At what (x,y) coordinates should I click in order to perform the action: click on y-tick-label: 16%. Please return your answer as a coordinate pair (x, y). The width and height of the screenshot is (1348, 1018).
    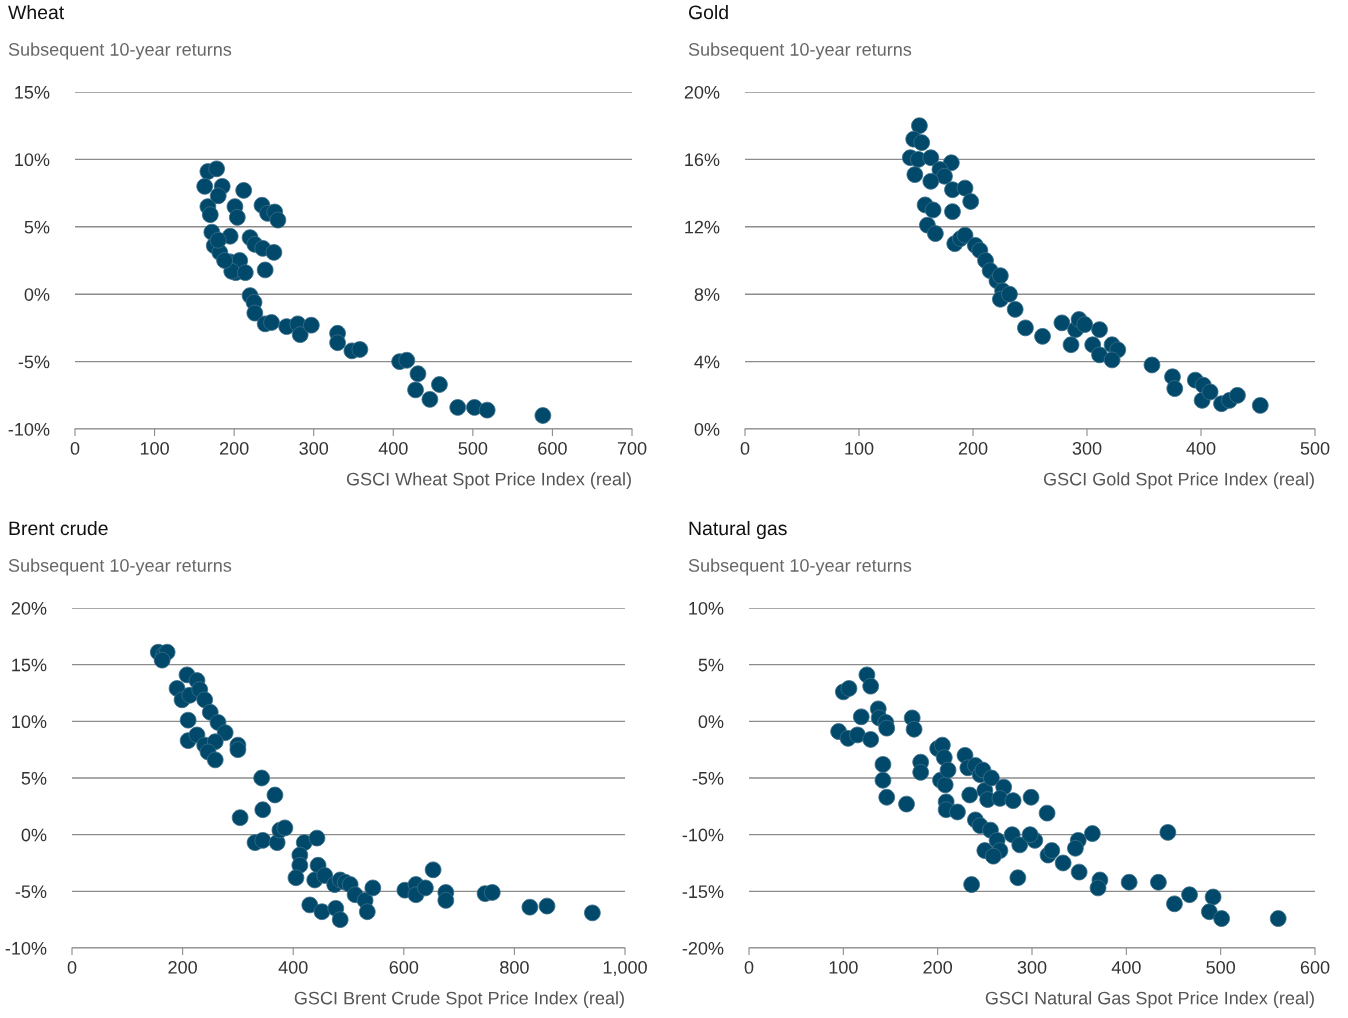
    Looking at the image, I should click on (702, 160).